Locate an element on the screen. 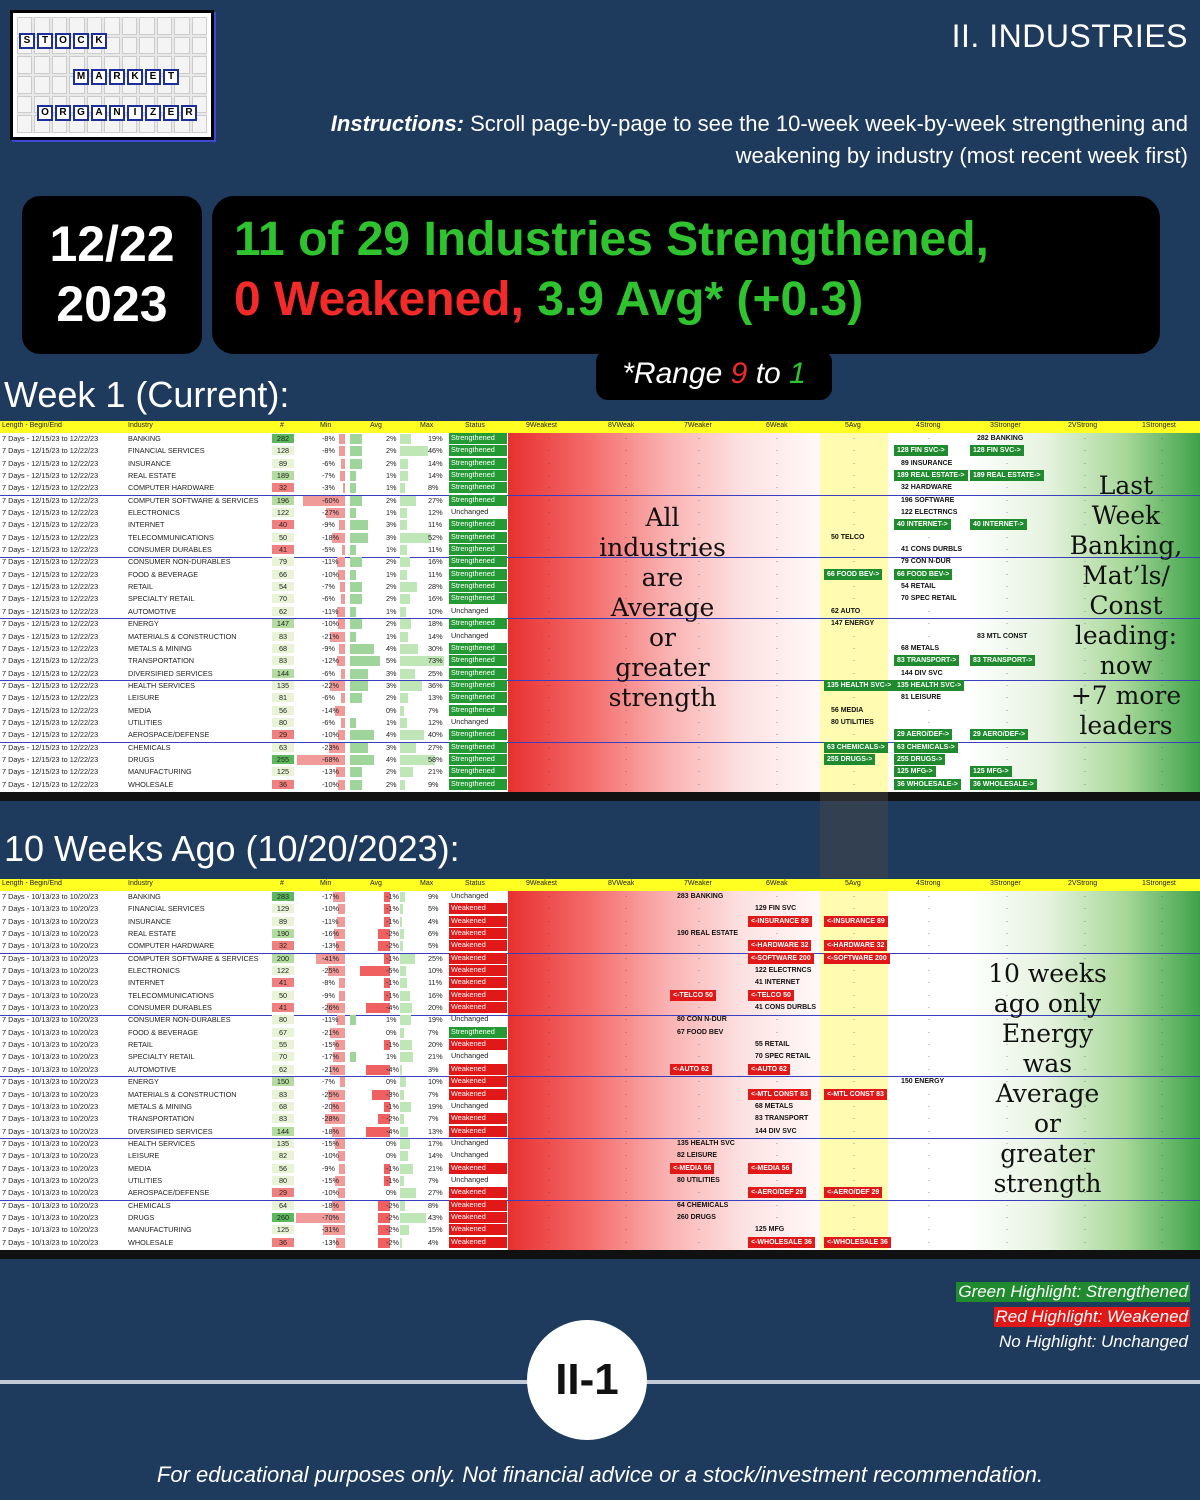 The image size is (1200, 1500). row-count: 129 is located at coordinates (283, 909).